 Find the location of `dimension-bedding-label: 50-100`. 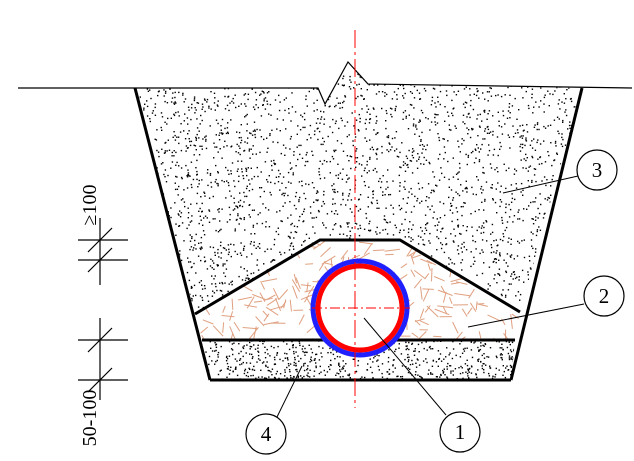

dimension-bedding-label: 50-100 is located at coordinates (90, 418).